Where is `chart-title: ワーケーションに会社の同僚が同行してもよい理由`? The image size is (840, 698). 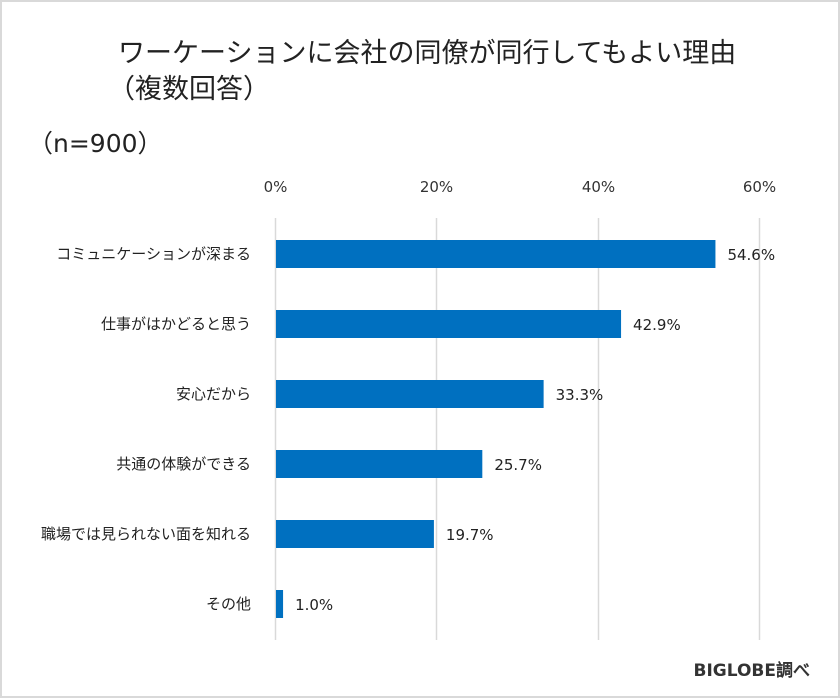
chart-title: ワーケーションに会社の同僚が同行してもよい理由 is located at coordinates (427, 53).